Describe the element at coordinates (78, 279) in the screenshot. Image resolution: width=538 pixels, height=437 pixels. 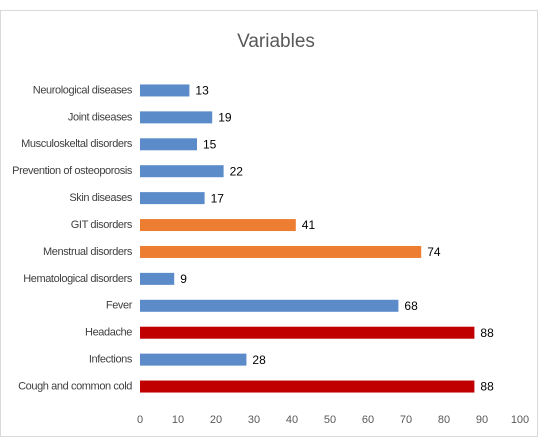
I see `y-tick-label: Hematological disorders` at that location.